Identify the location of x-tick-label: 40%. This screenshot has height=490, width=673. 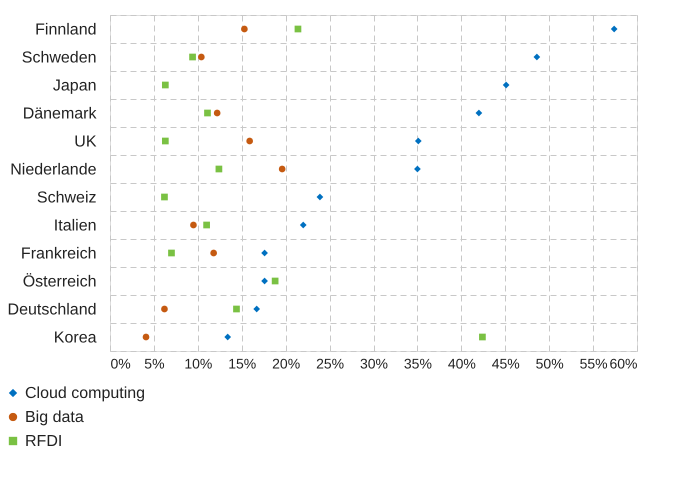
(462, 364).